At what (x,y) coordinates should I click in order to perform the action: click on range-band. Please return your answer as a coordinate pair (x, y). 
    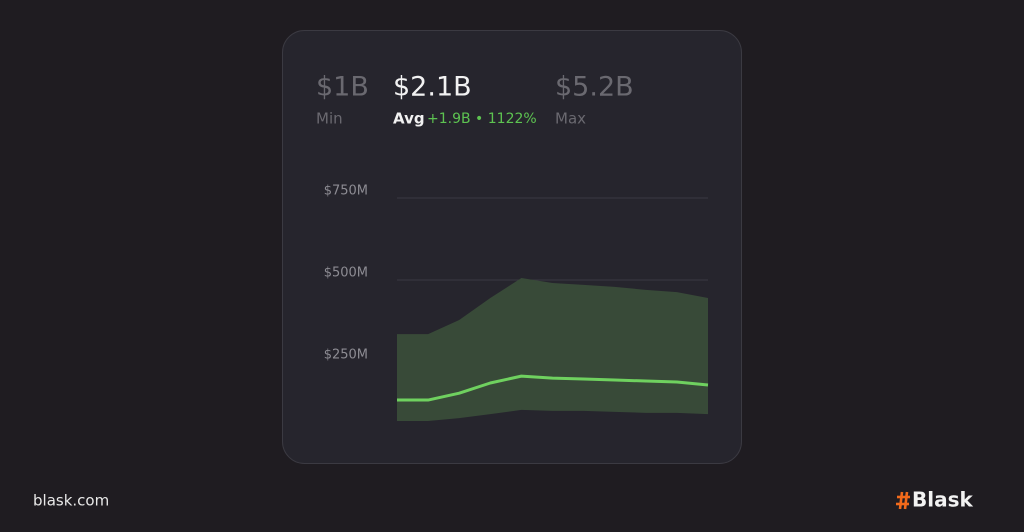
    Looking at the image, I should click on (552, 350).